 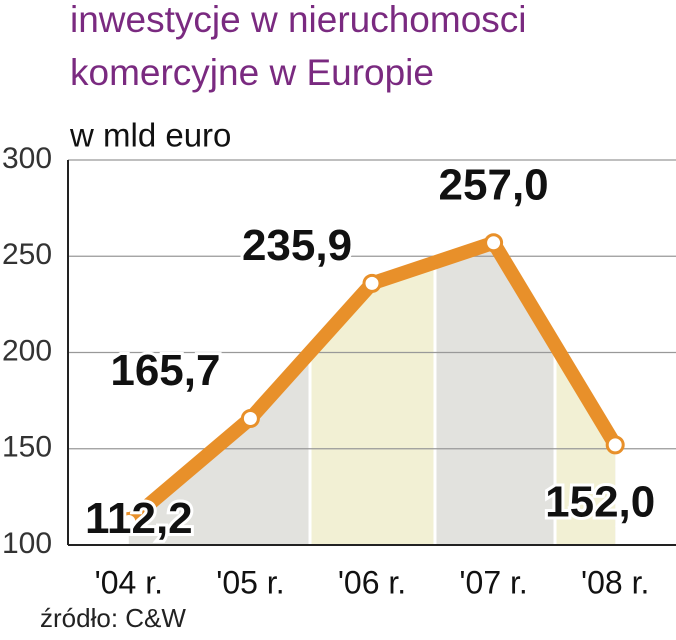 What do you see at coordinates (27, 254) in the screenshot?
I see `y-tick-label: 250` at bounding box center [27, 254].